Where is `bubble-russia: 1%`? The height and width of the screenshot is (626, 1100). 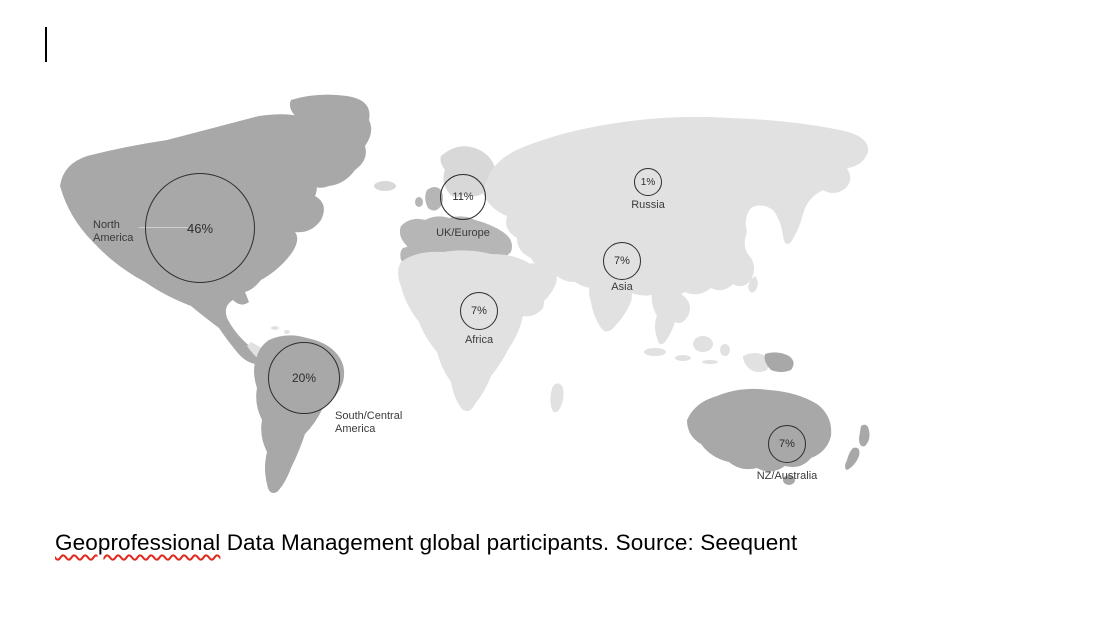
bubble-russia: 1% is located at coordinates (648, 182).